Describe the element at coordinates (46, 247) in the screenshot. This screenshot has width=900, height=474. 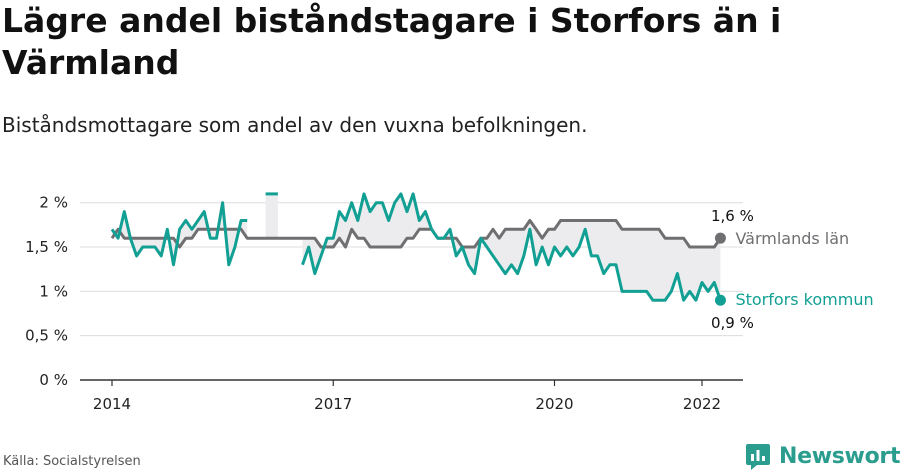
I see `y-tick-label: 1,5 %` at that location.